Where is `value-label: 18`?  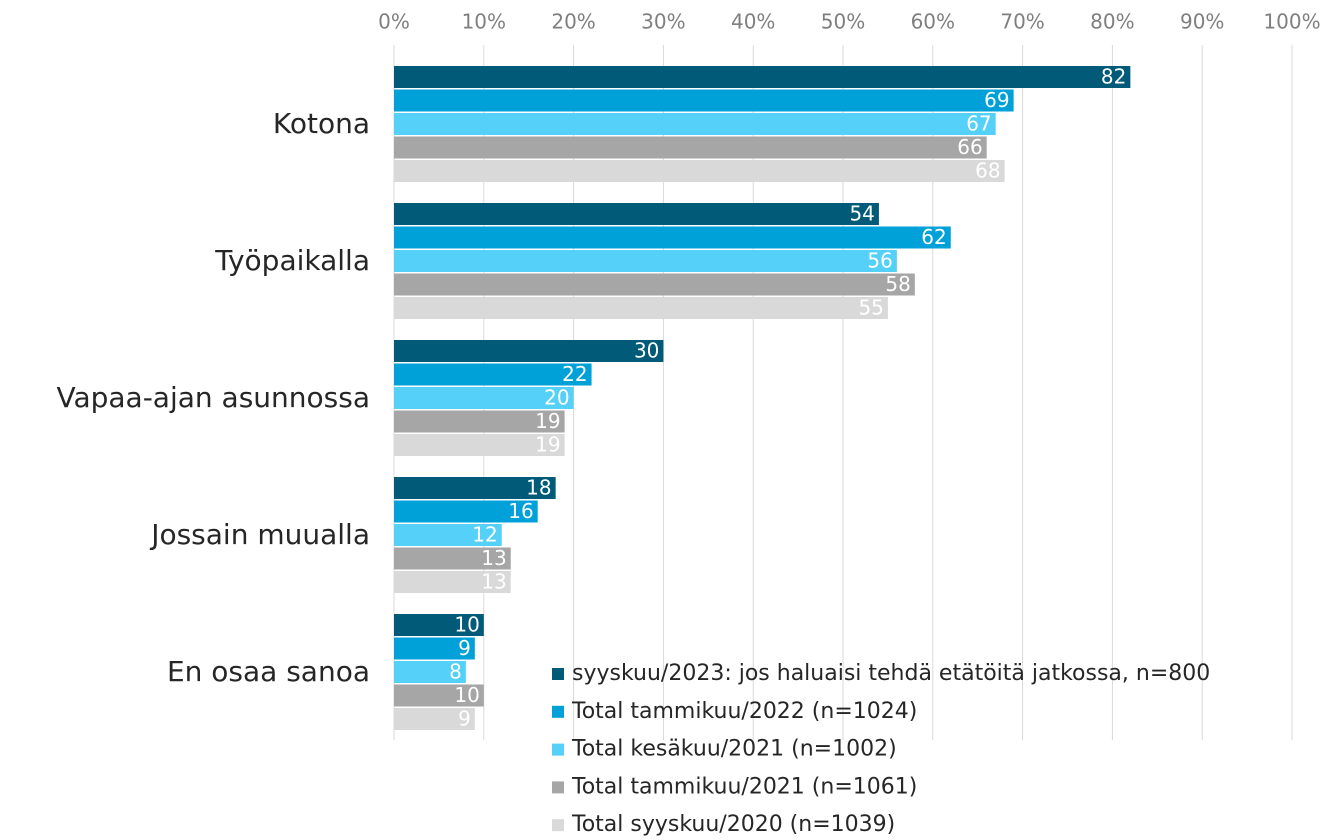
value-label: 18 is located at coordinates (538, 488).